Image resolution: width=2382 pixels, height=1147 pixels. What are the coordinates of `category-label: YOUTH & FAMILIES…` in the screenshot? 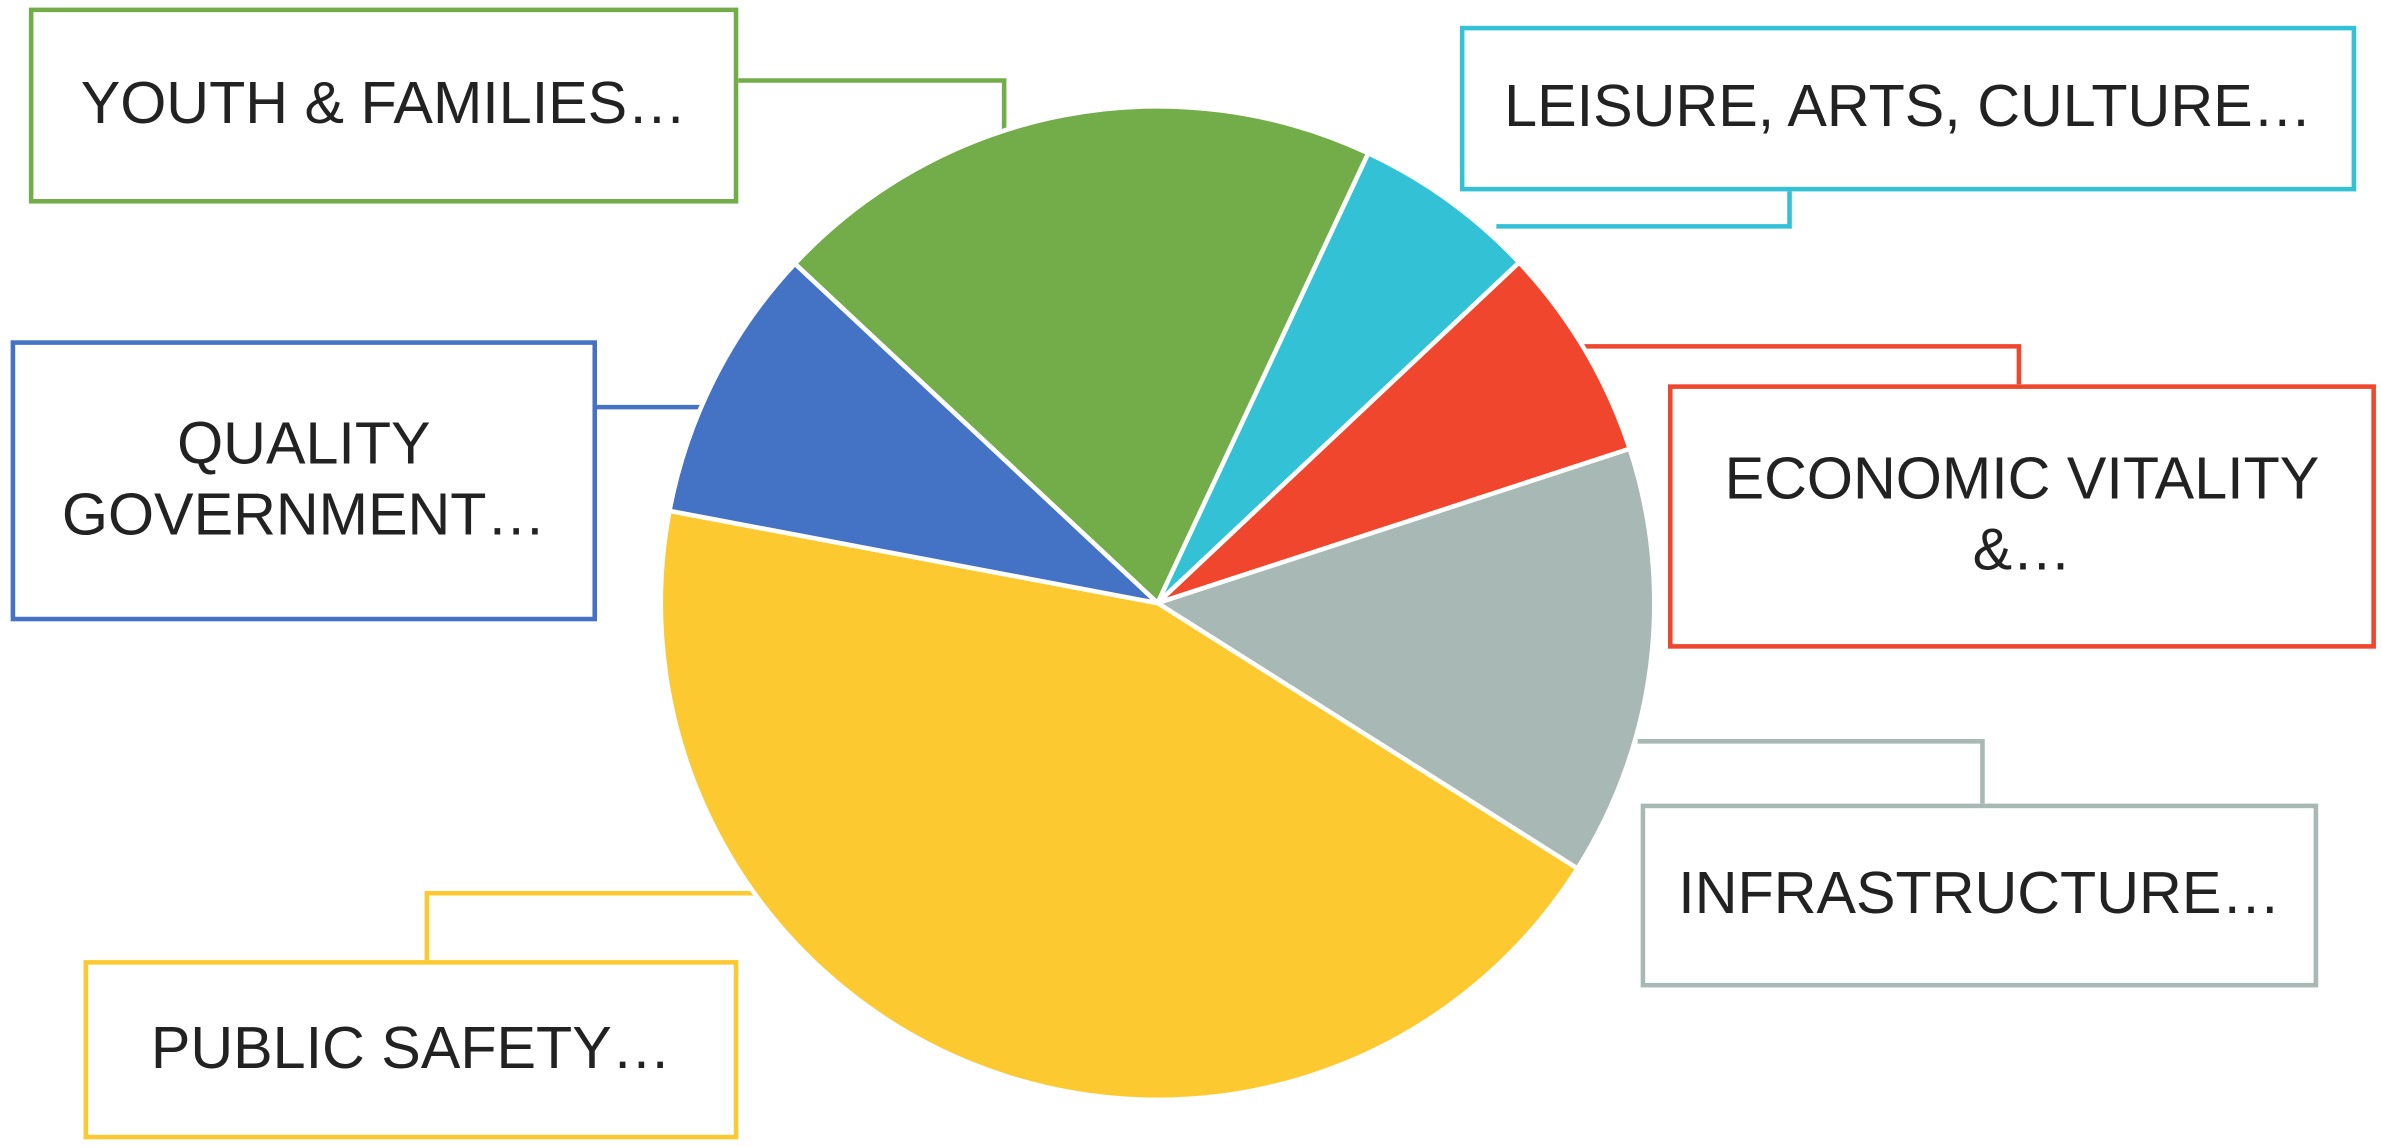 It's located at (383, 105).